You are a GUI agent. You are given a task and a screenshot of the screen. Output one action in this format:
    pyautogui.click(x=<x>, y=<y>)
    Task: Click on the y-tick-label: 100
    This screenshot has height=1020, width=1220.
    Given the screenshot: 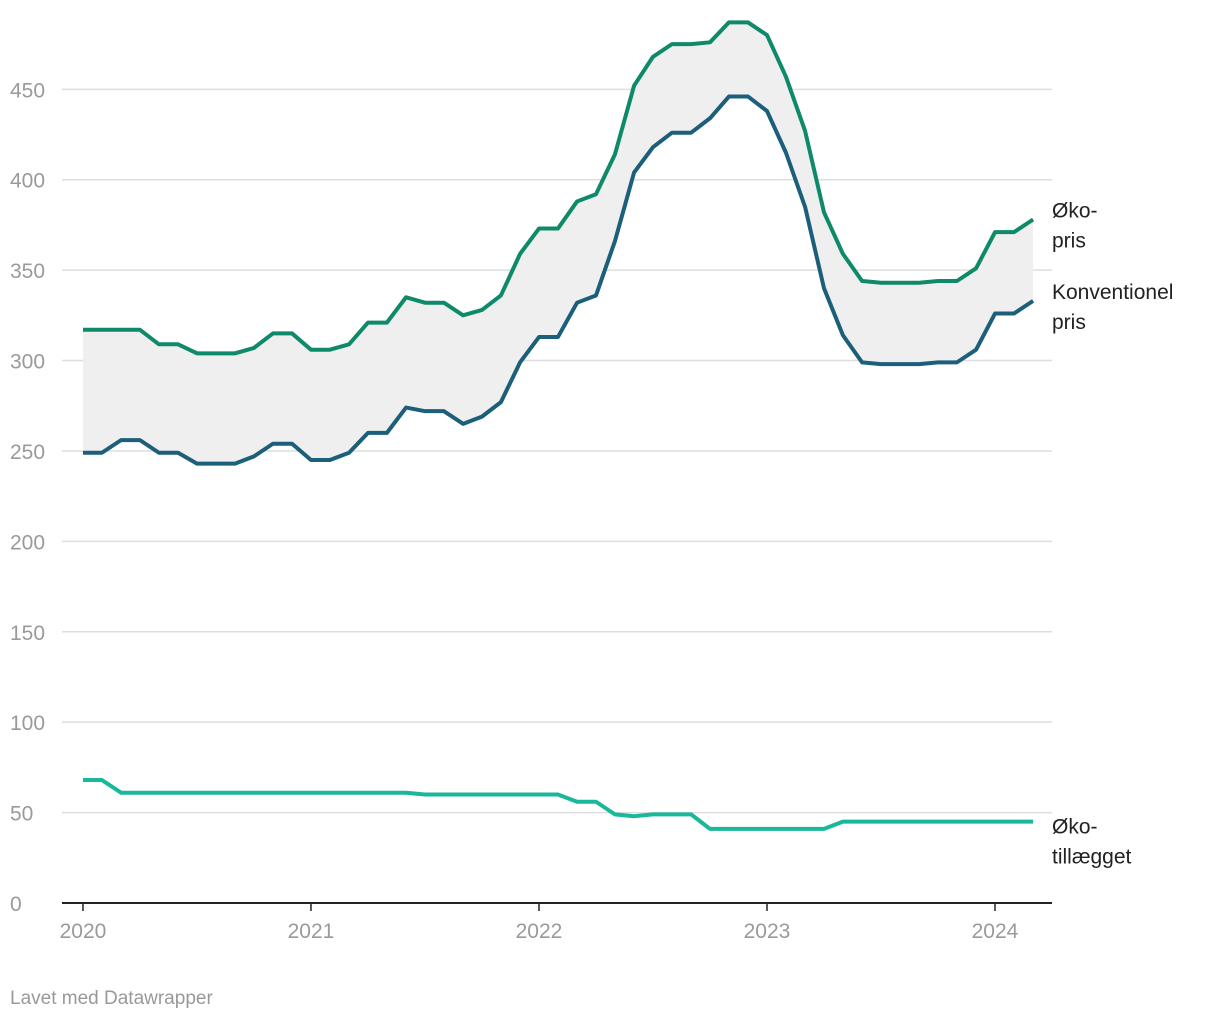 What is the action you would take?
    pyautogui.click(x=27, y=723)
    